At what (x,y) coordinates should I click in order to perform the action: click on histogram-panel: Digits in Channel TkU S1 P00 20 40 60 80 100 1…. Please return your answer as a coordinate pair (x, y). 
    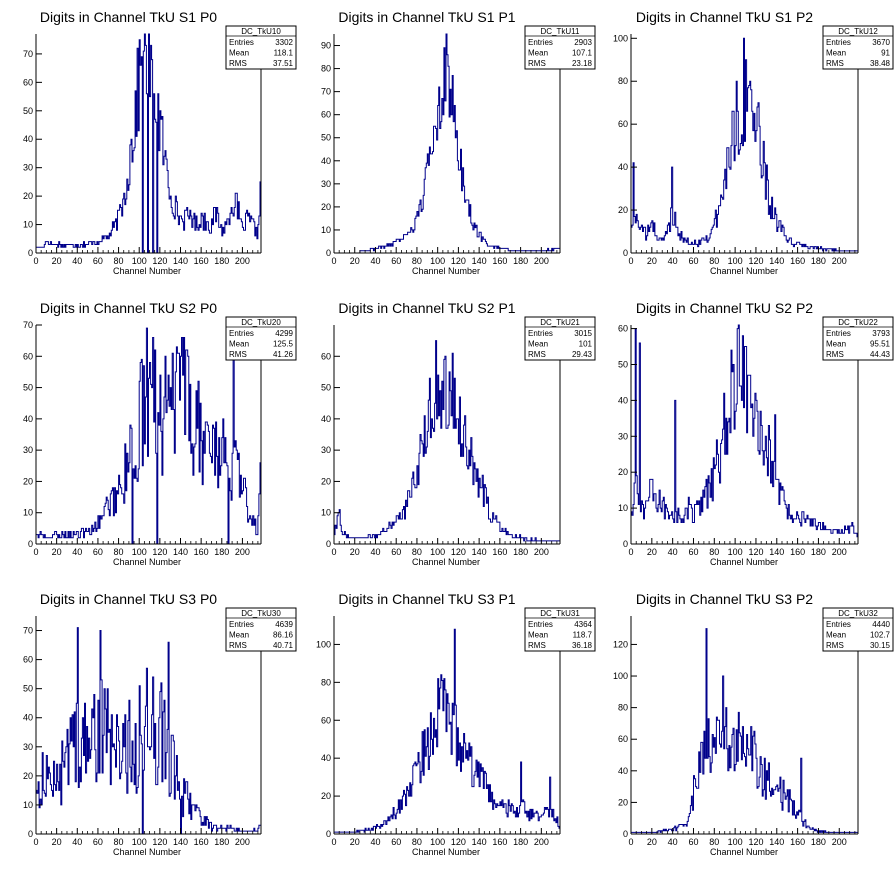
    Looking at the image, I should click on (160, 142).